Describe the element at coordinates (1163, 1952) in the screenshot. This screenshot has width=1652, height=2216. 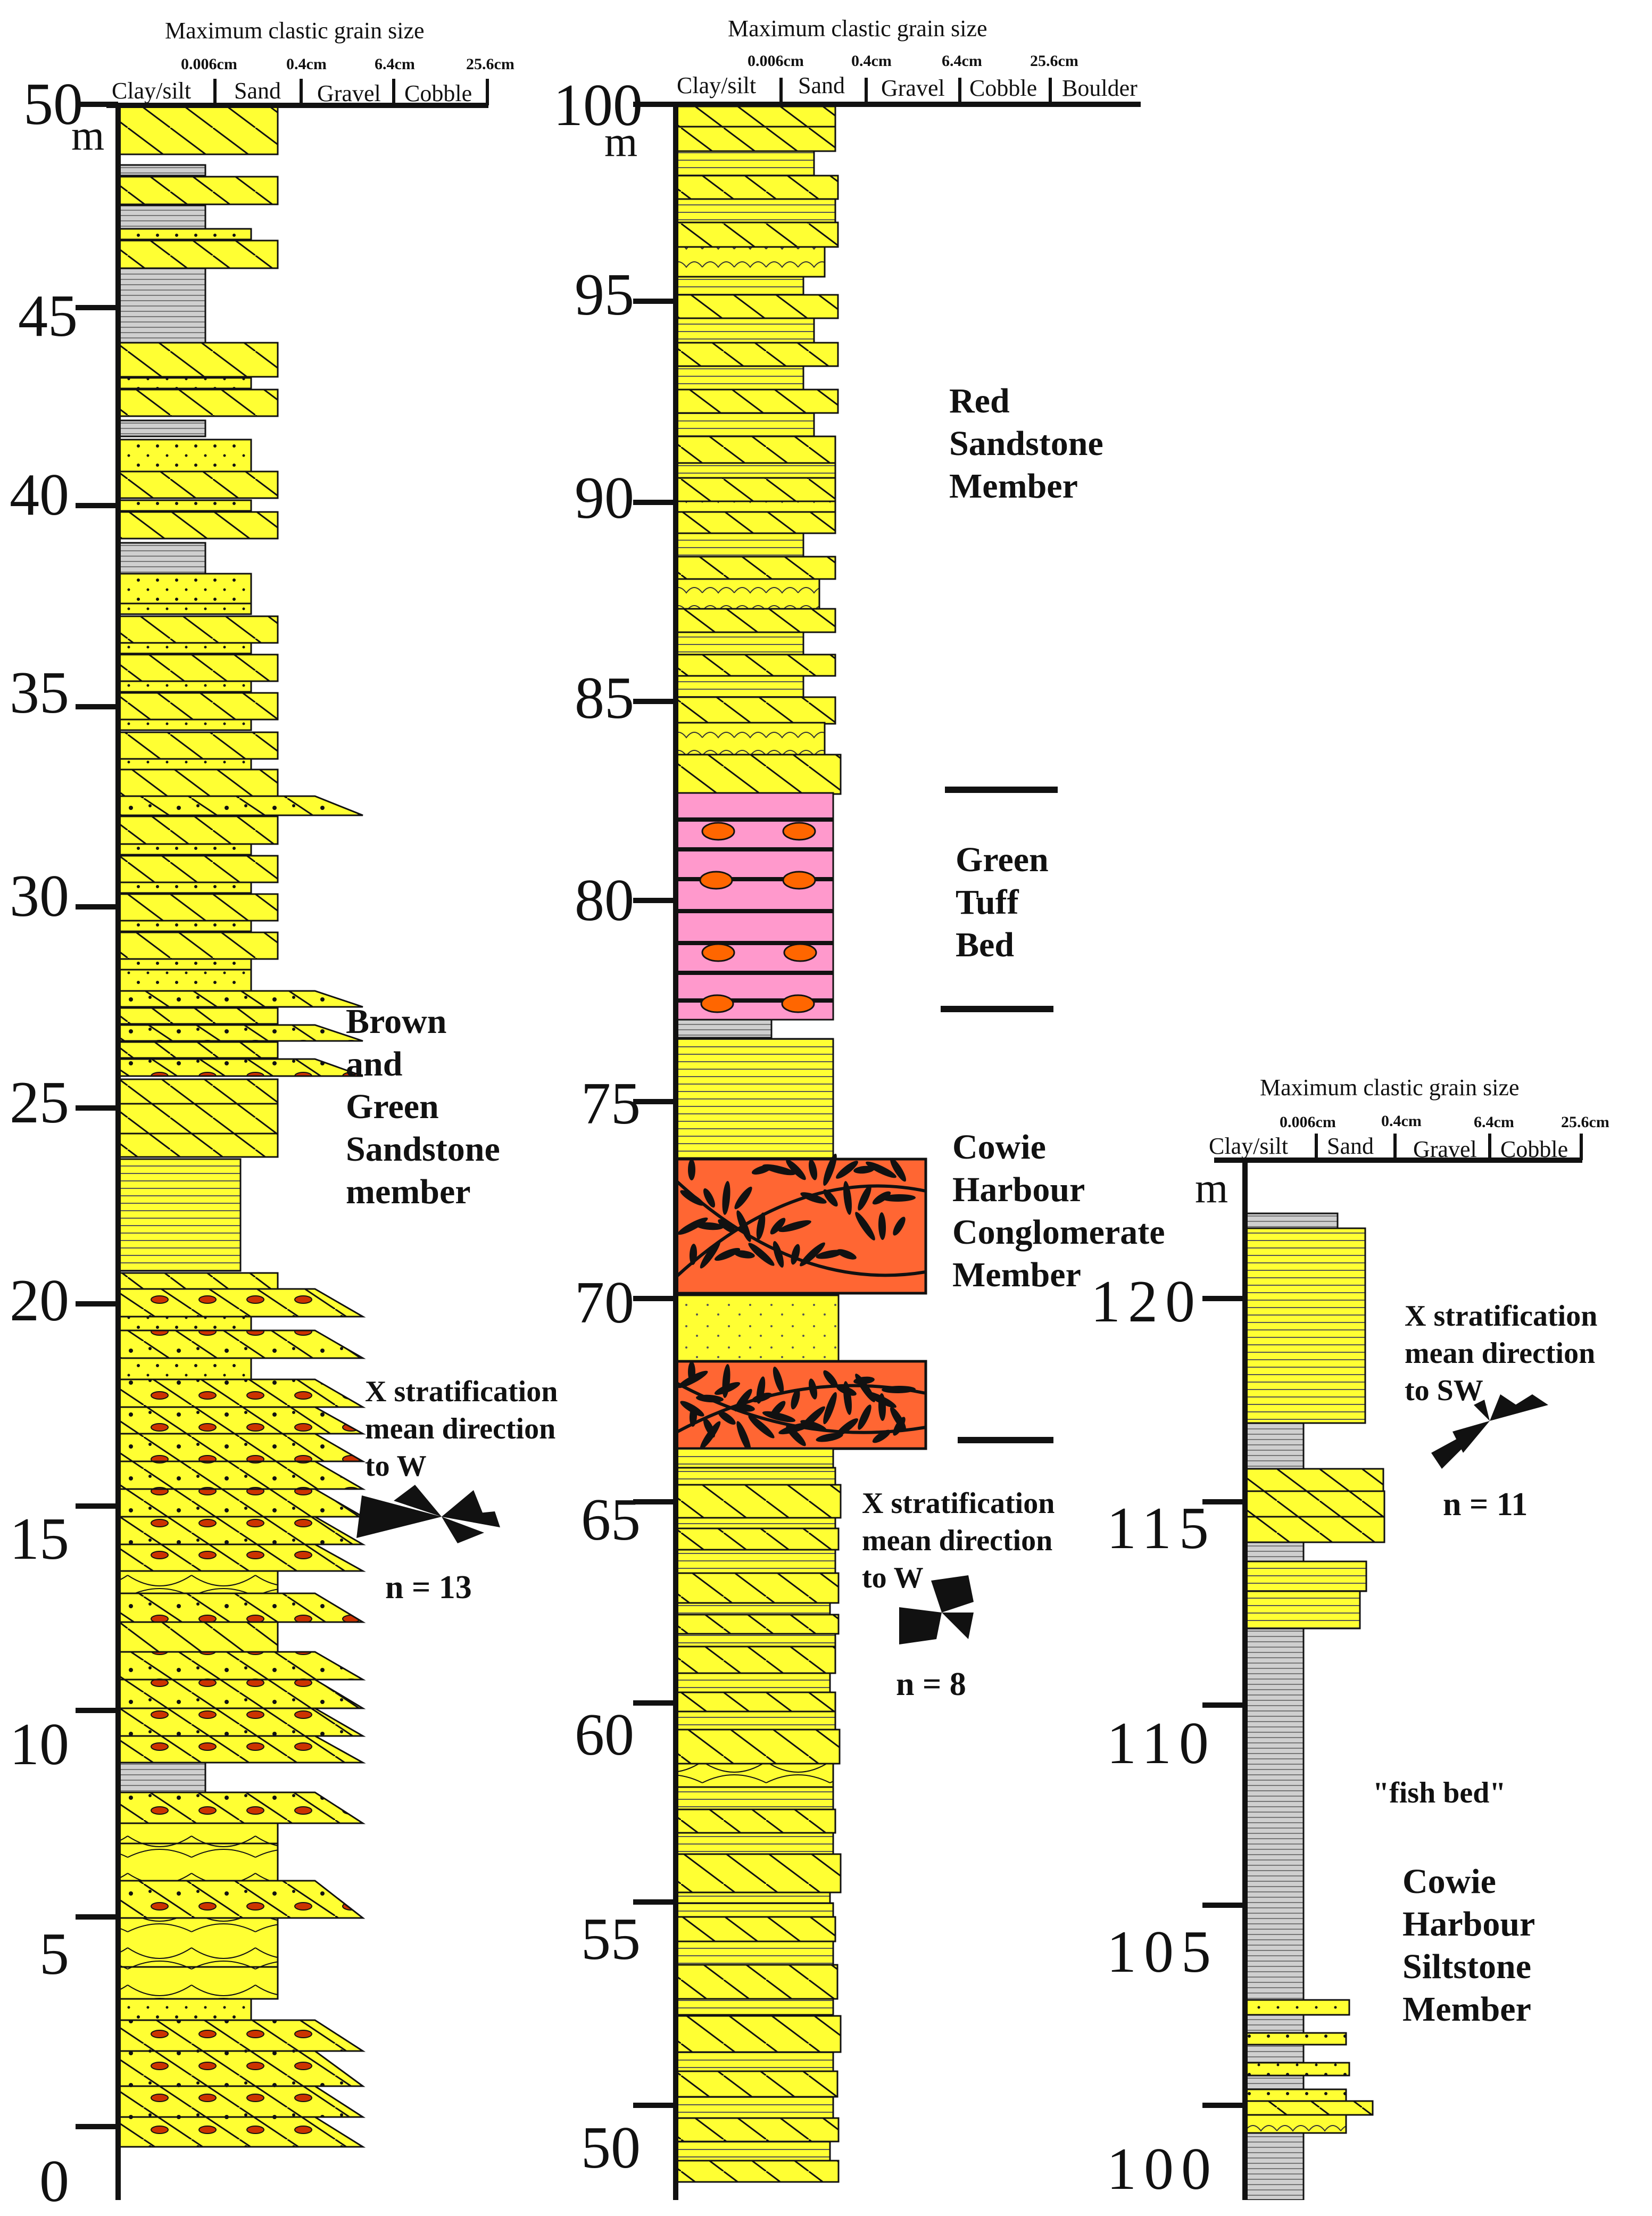
I see `col3-tick-105: 105` at that location.